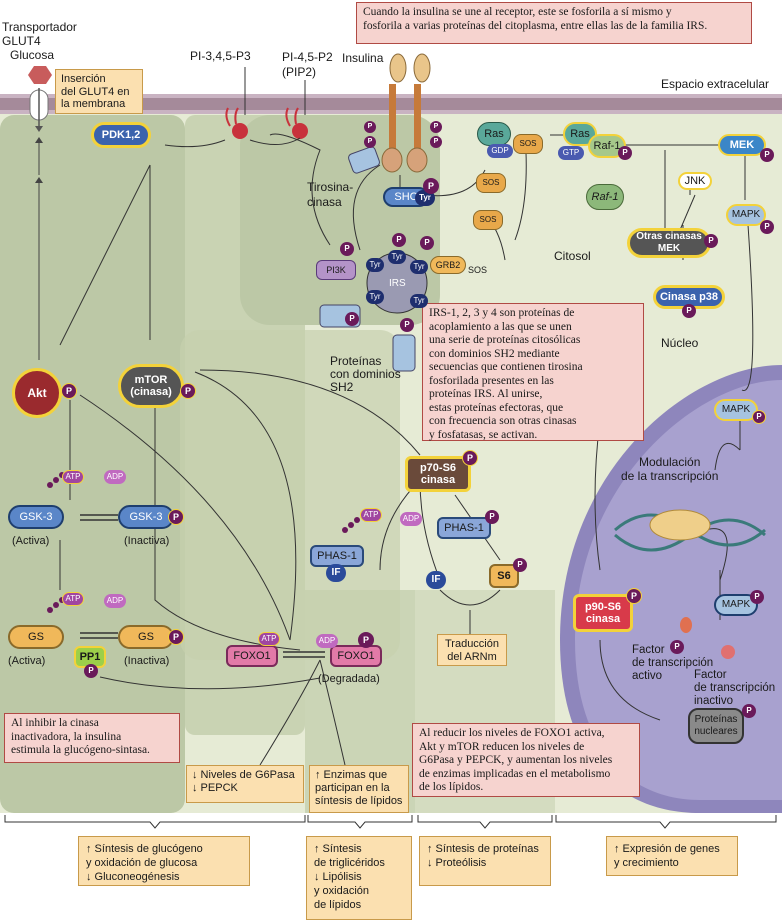  What do you see at coordinates (491, 183) in the screenshot?
I see `sos-node-a: SOS` at bounding box center [491, 183].